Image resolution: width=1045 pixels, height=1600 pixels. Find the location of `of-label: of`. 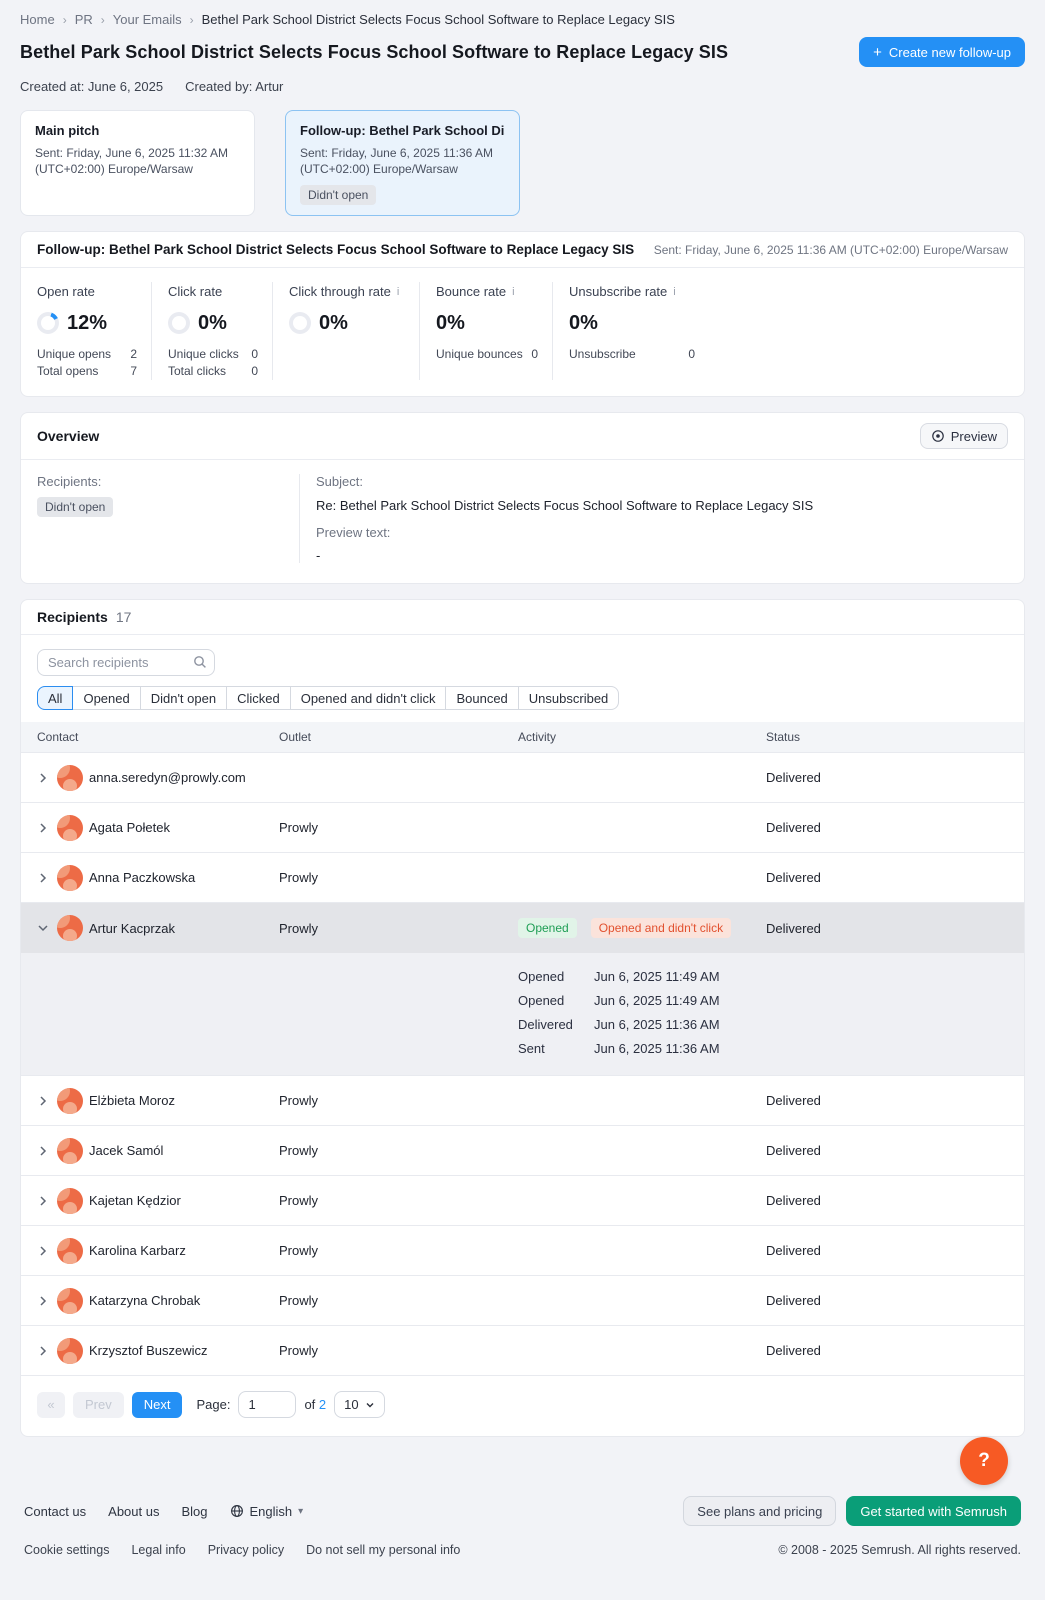

of-label: of is located at coordinates (310, 1404).